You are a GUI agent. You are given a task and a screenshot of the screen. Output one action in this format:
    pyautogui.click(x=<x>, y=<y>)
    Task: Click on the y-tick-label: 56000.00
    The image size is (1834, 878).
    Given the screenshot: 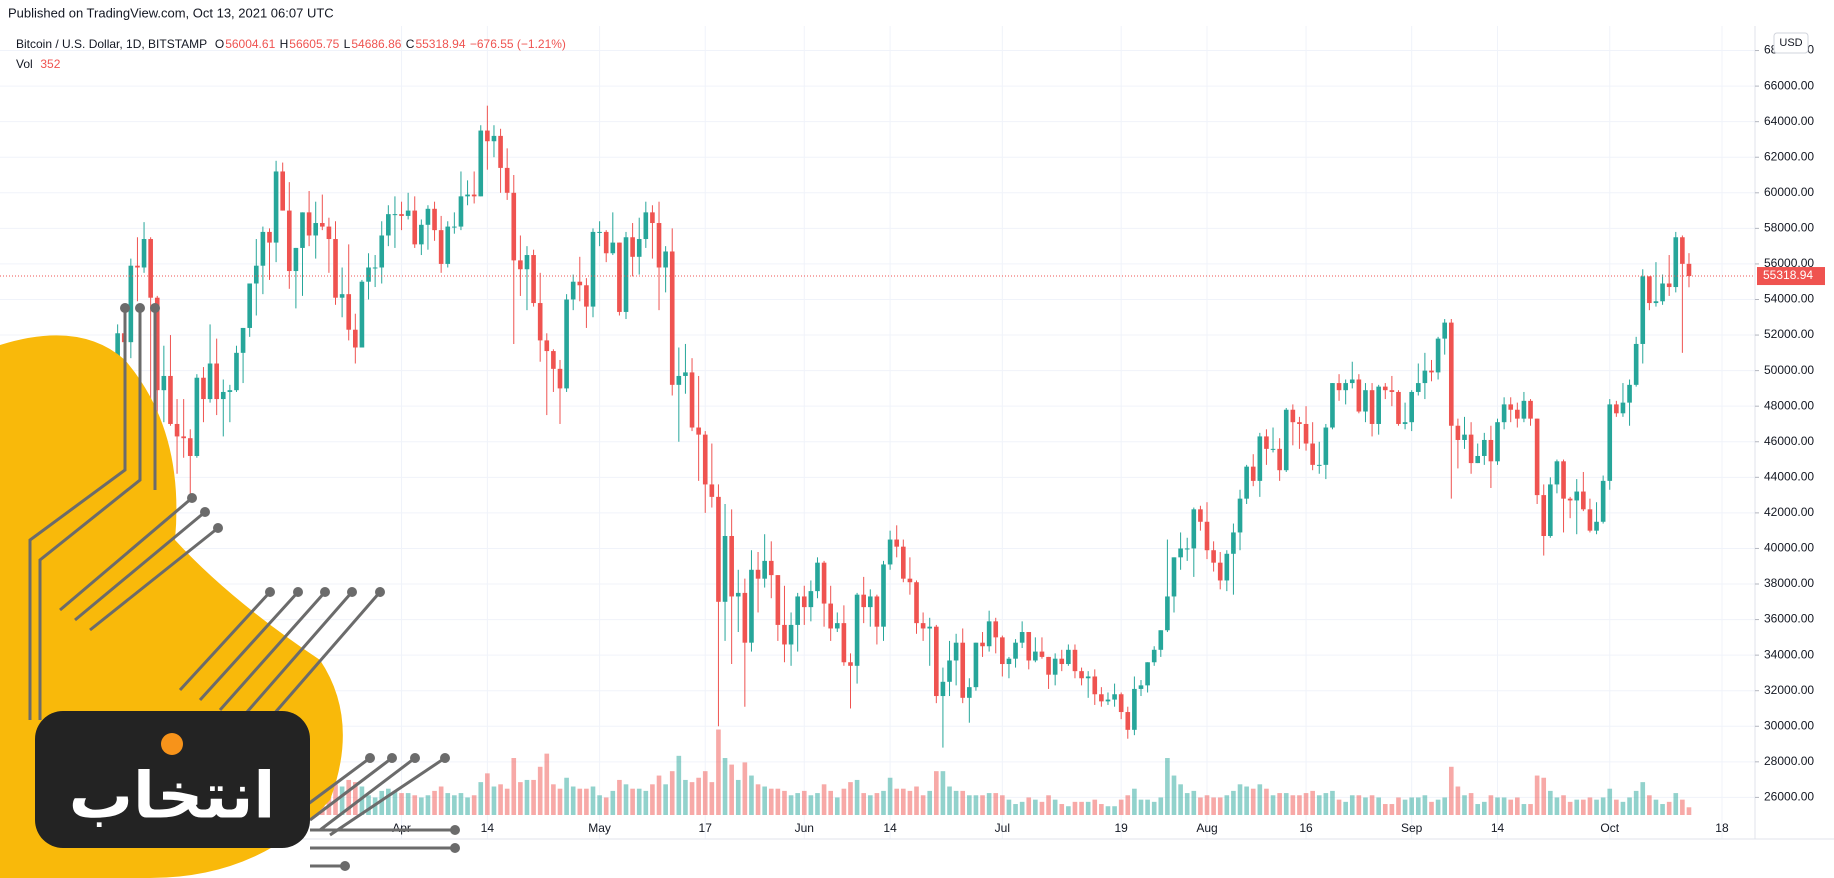 What is the action you would take?
    pyautogui.click(x=1789, y=263)
    